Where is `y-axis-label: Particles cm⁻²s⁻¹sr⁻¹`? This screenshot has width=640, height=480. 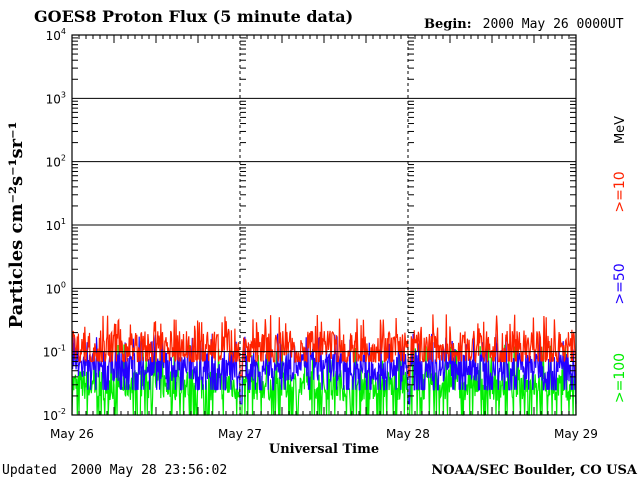
y-axis-label: Particles cm⁻²s⁻¹sr⁻¹ is located at coordinates (16, 225).